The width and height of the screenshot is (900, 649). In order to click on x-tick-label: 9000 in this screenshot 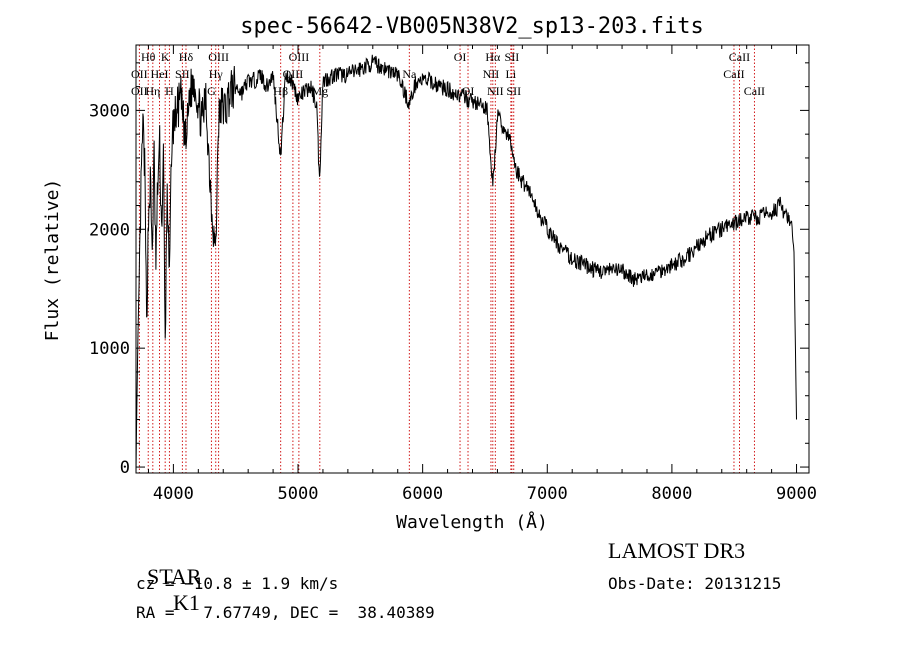, I will do `click(796, 494)`.